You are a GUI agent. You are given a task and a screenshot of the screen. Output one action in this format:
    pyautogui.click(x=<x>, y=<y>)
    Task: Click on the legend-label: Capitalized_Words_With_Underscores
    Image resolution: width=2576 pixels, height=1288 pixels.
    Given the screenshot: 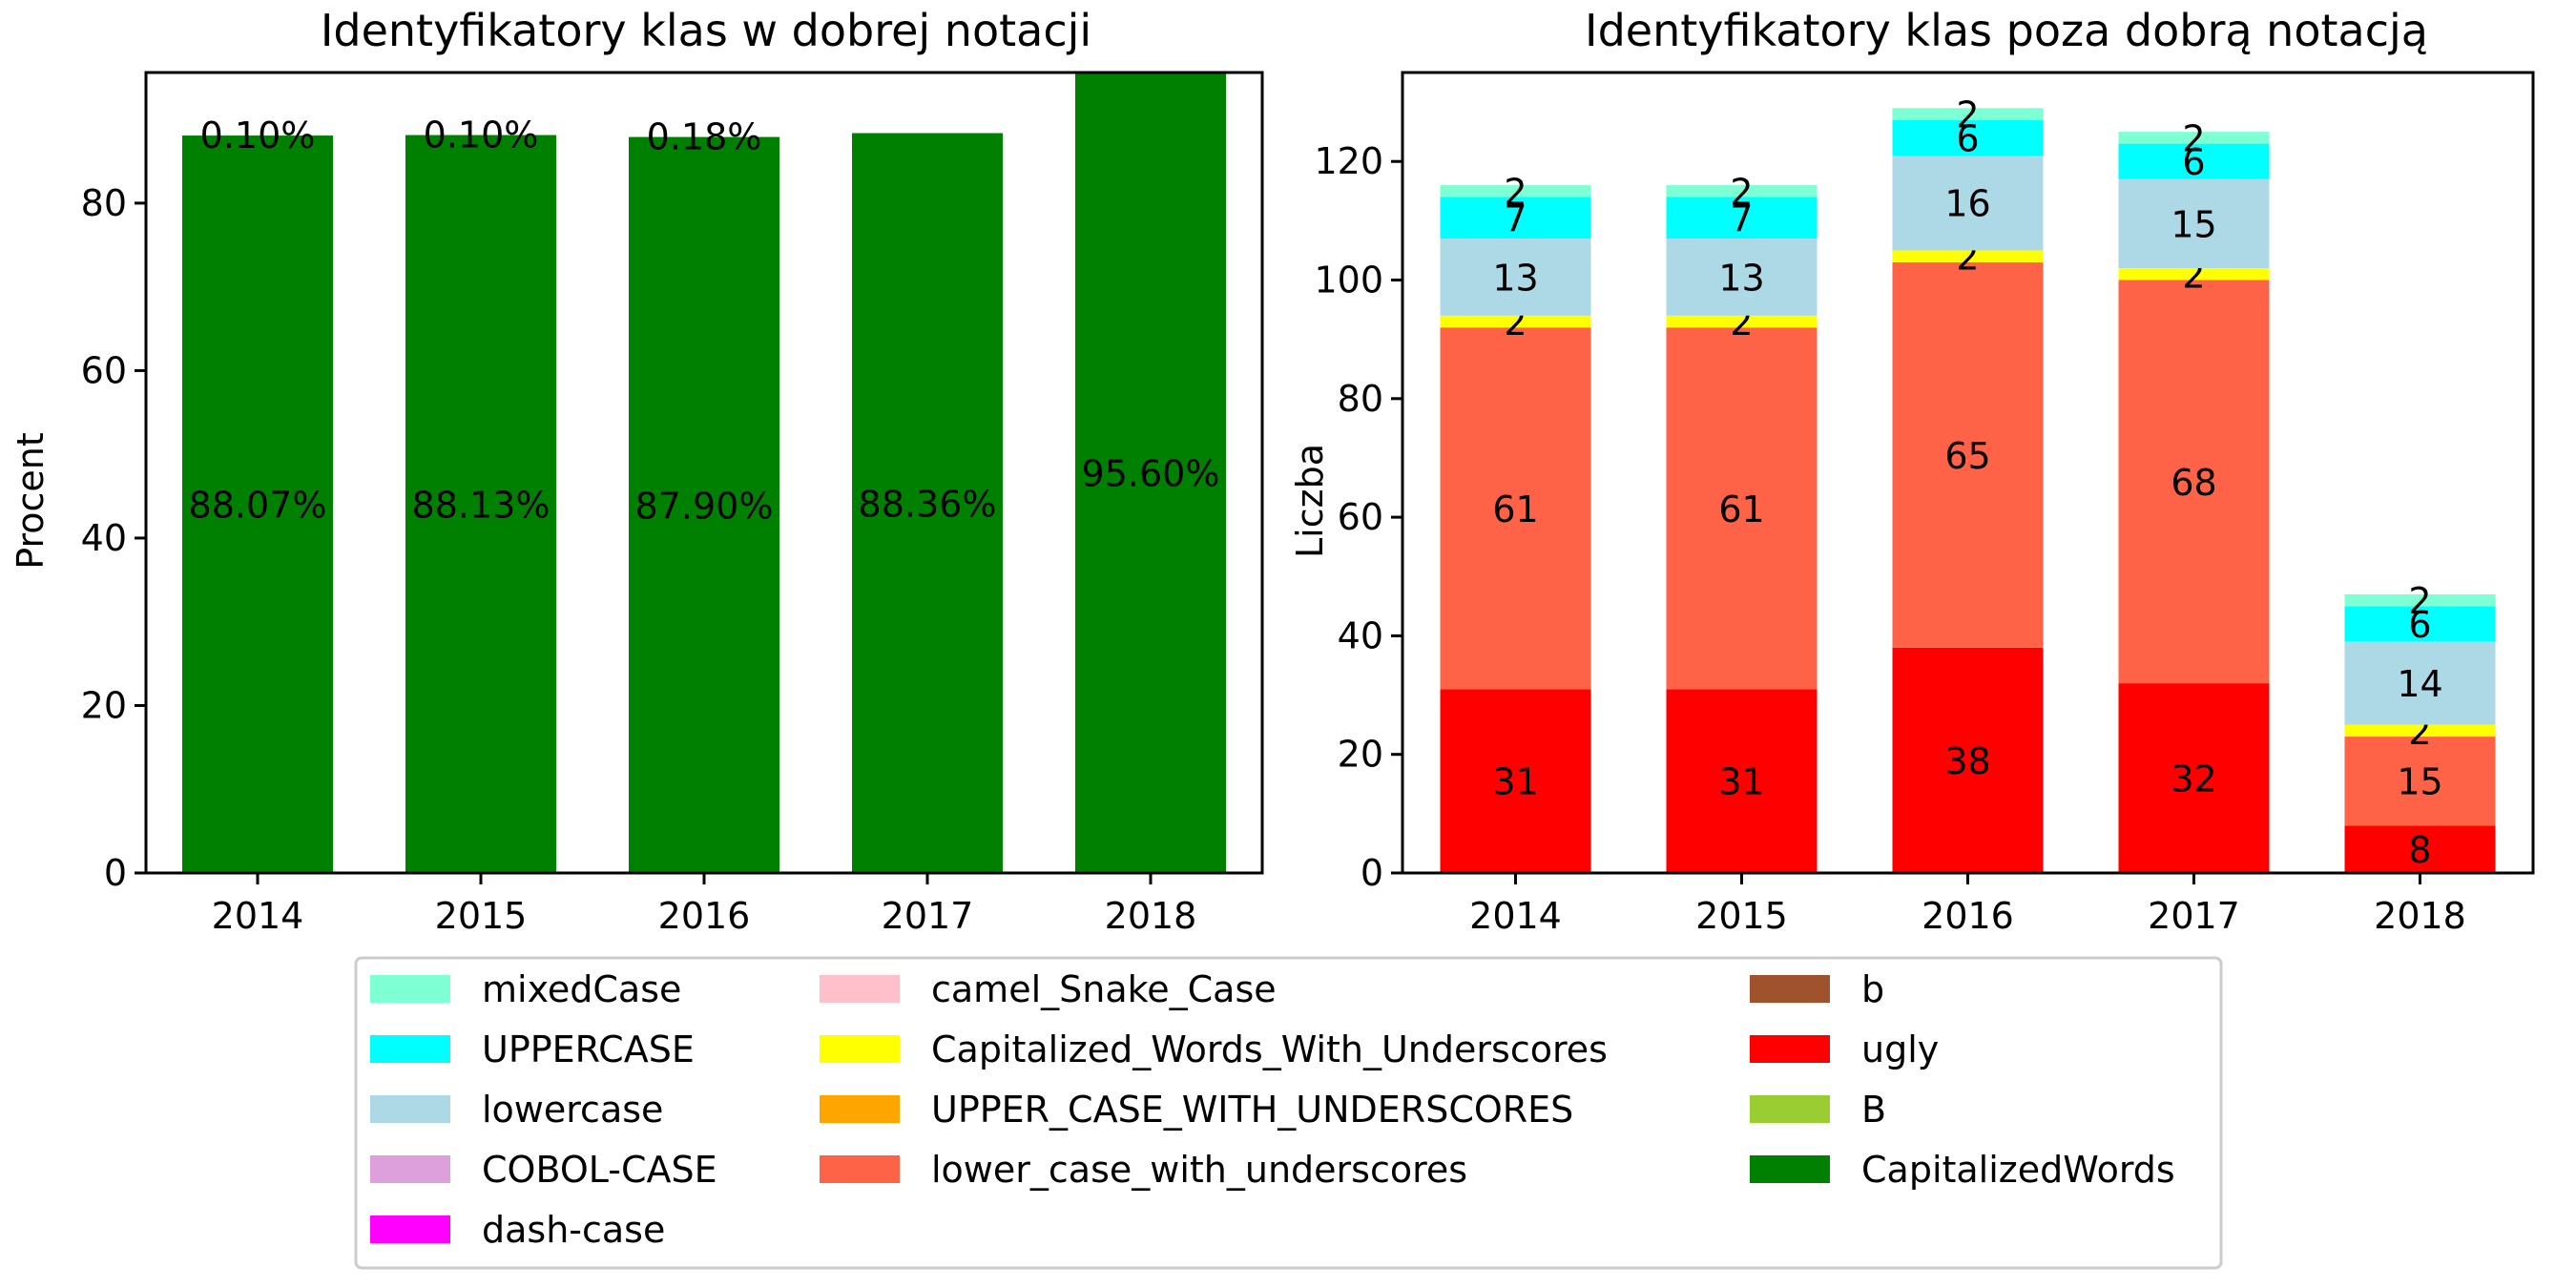 What is the action you would take?
    pyautogui.click(x=1269, y=1049)
    